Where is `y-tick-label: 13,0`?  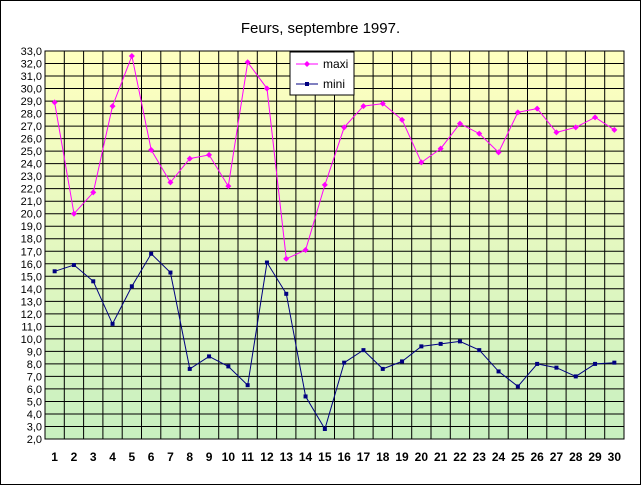
y-tick-label: 13,0 is located at coordinates (31, 302).